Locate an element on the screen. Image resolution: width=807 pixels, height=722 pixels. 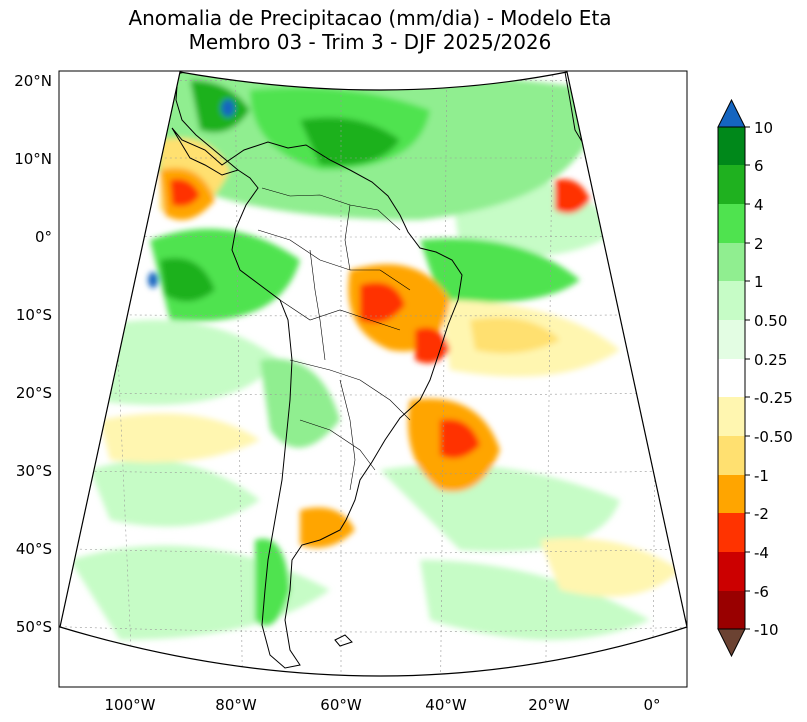
lon-label: 80°W is located at coordinates (236, 705).